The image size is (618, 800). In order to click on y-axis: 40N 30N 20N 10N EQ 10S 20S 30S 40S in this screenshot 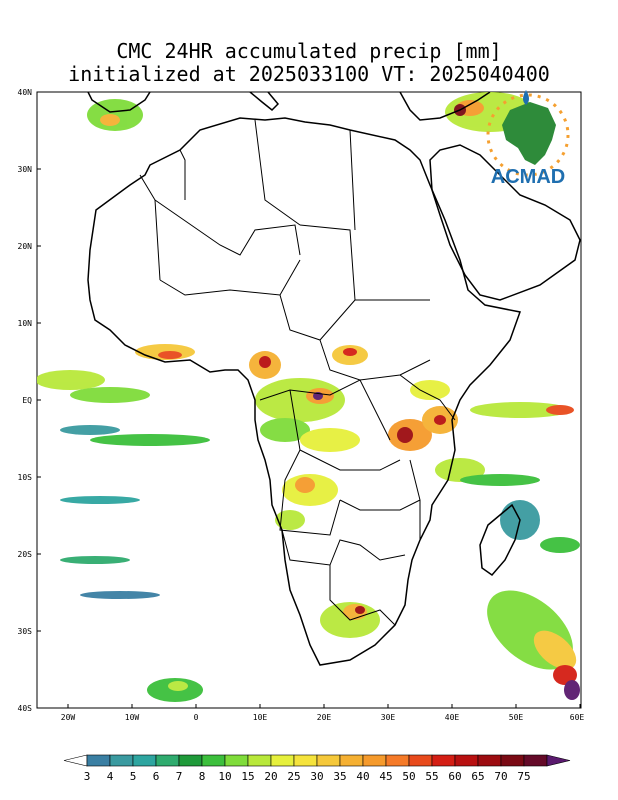, I will do `click(29, 400)`.